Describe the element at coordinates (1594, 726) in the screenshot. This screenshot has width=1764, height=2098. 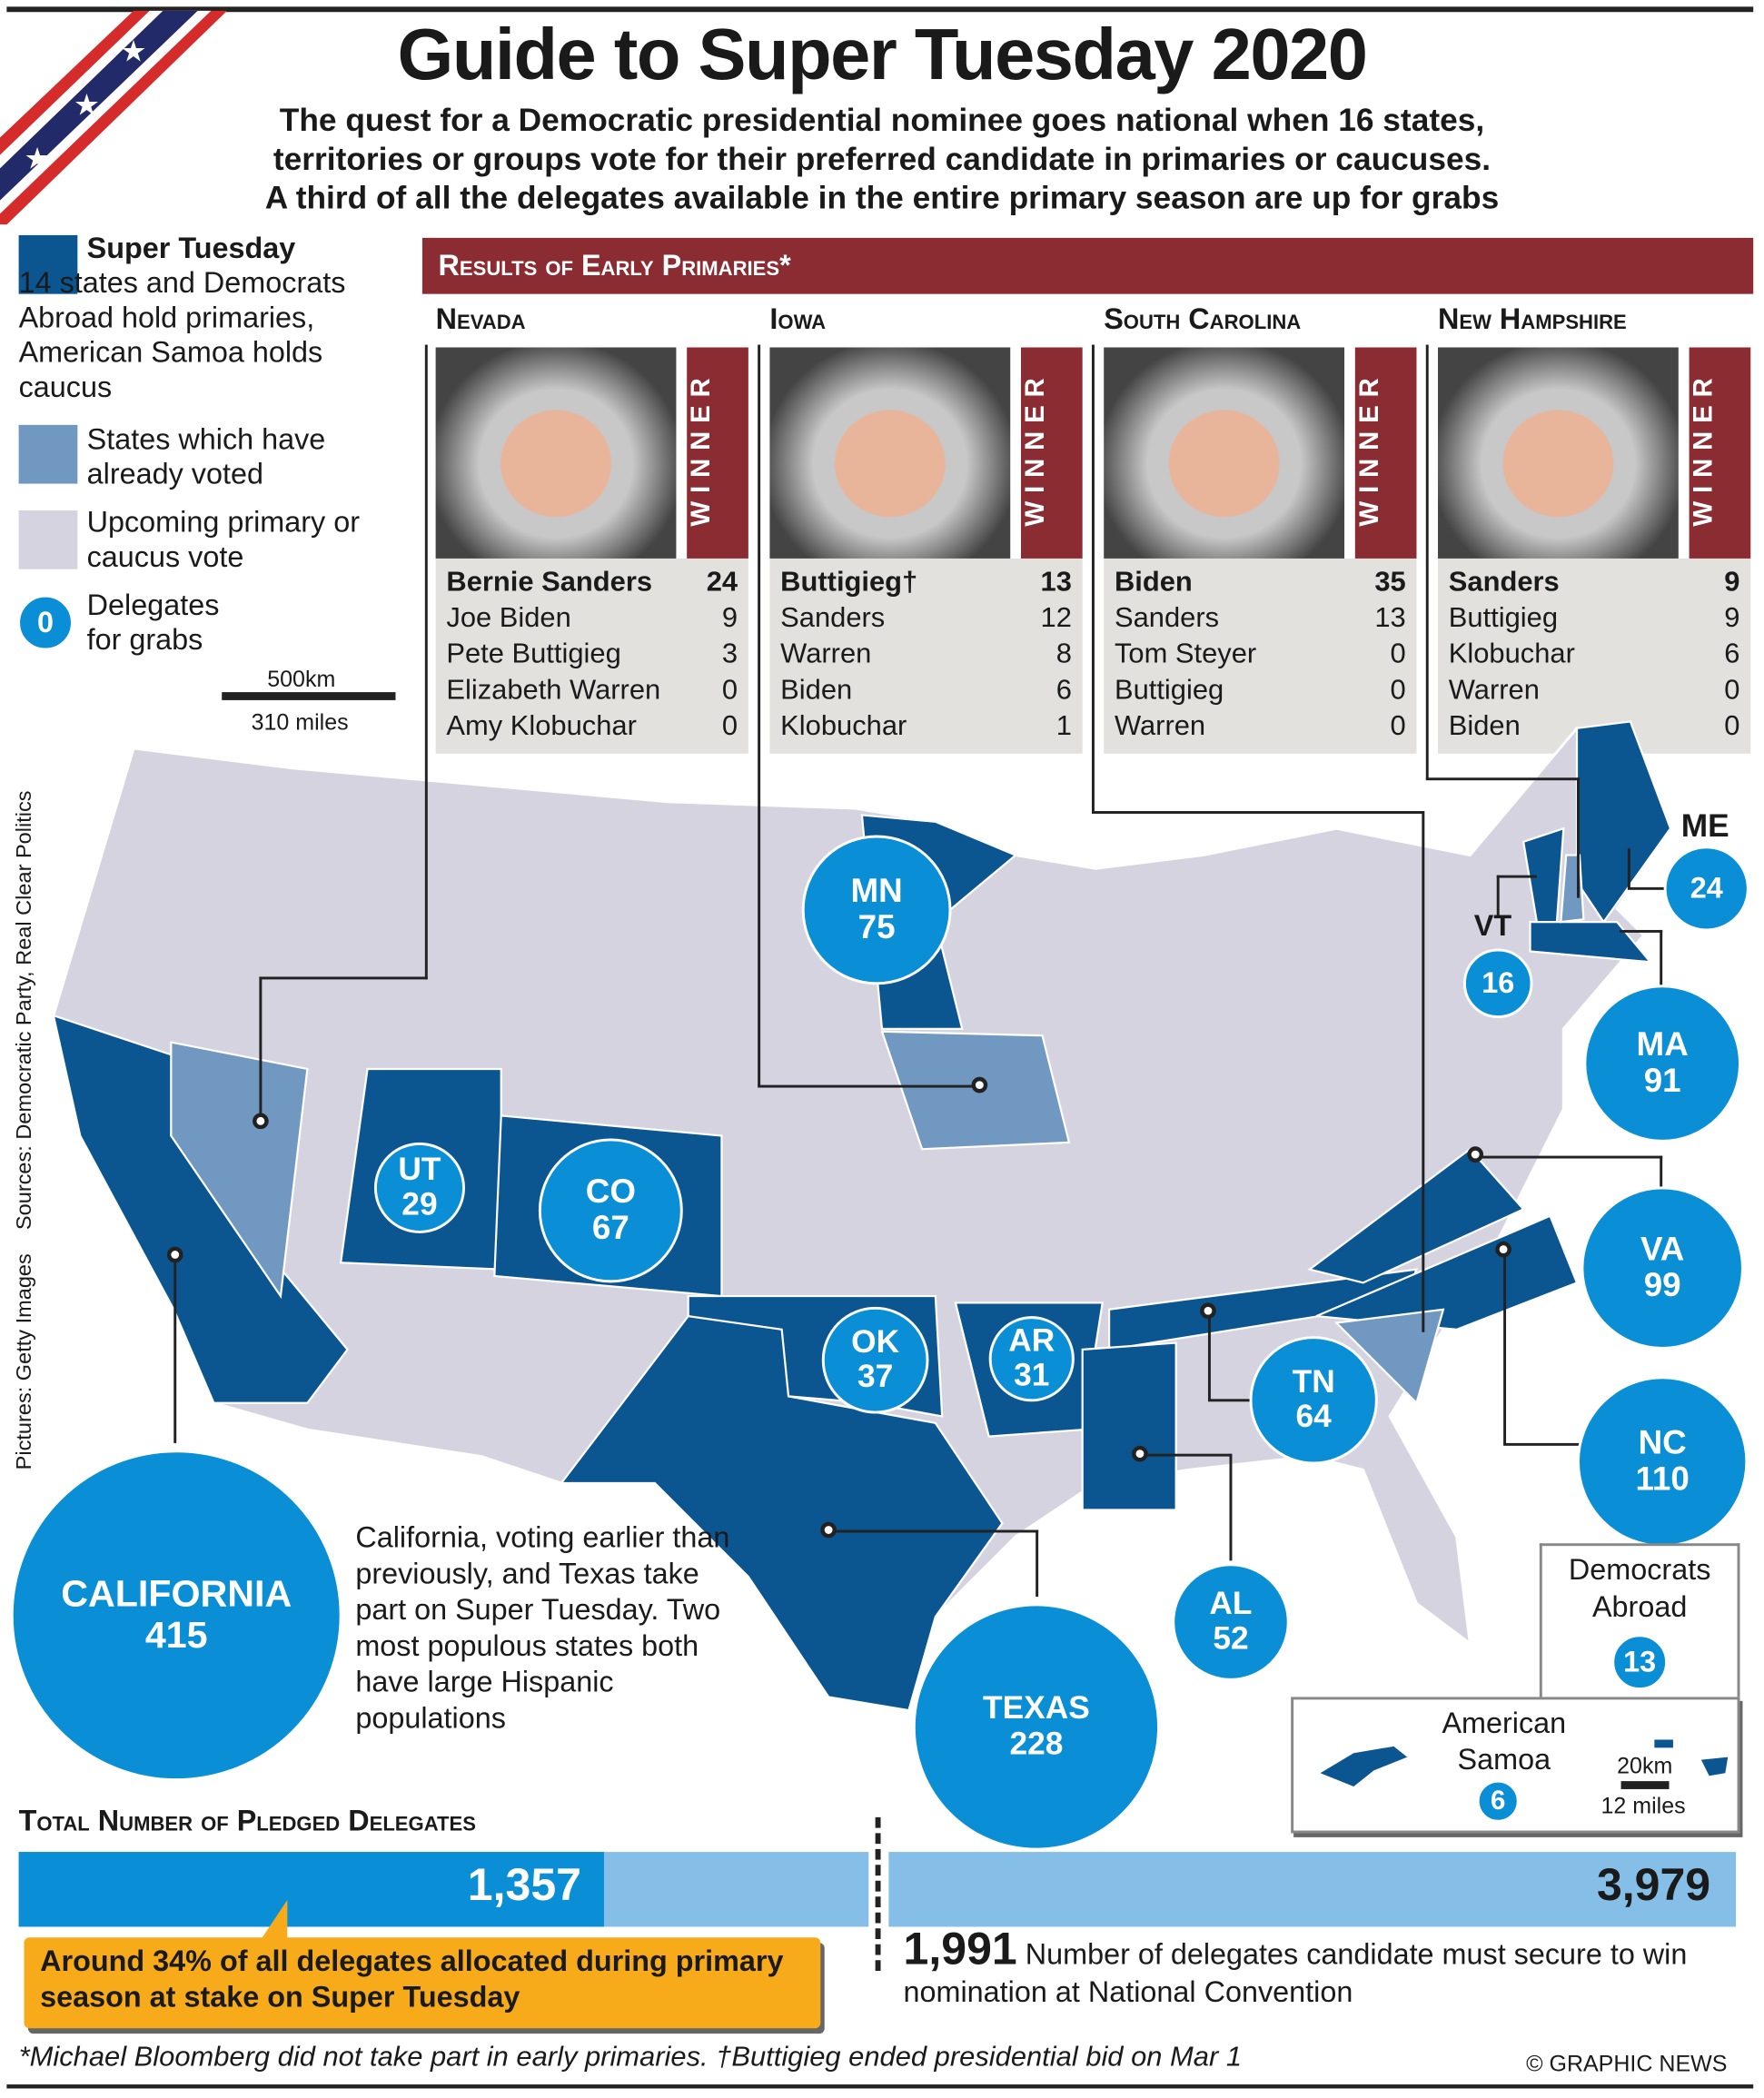
I see `table-row: Biden 0` at that location.